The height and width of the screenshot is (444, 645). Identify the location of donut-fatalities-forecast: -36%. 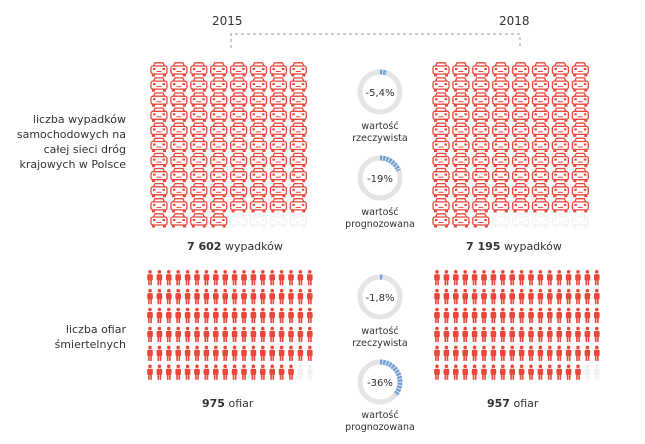
(380, 382).